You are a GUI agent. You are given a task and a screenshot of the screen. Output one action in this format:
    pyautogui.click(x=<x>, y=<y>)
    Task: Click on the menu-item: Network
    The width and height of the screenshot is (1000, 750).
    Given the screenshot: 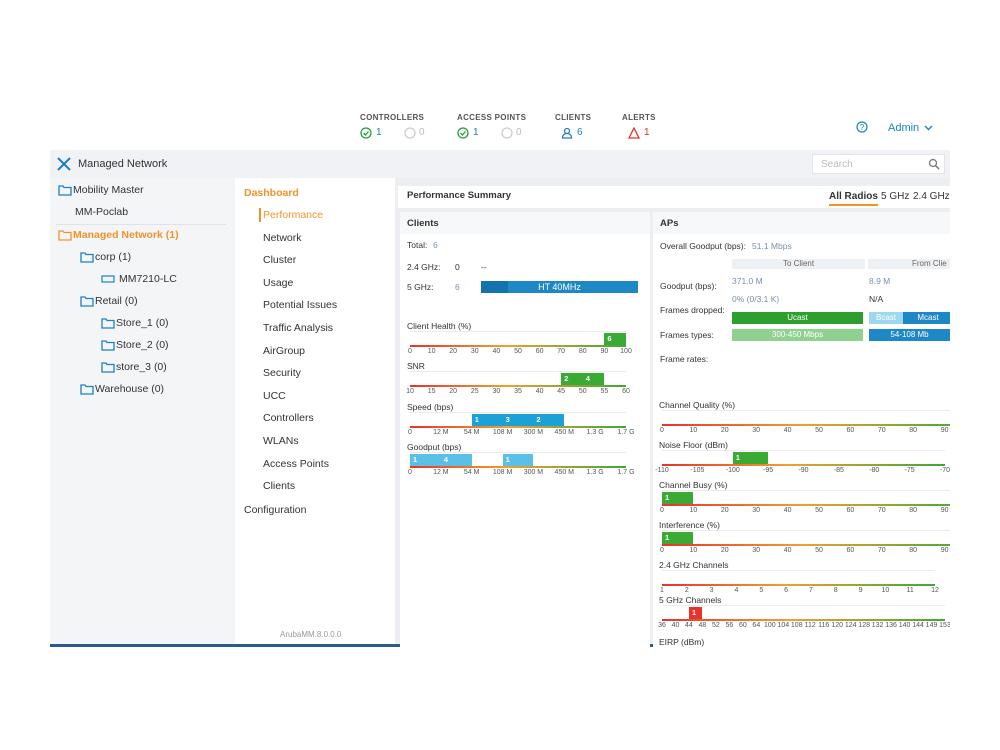 What is the action you would take?
    pyautogui.click(x=282, y=237)
    